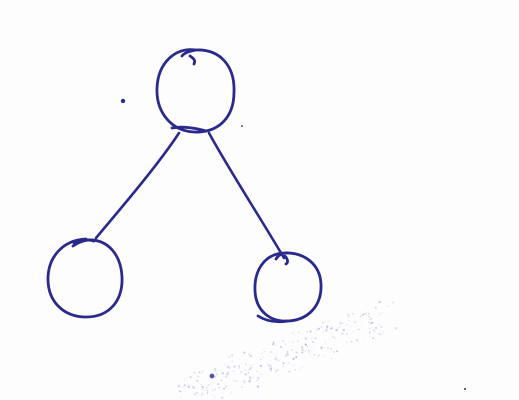 Image resolution: width=519 pixels, height=400 pixels. Describe the element at coordinates (85, 278) in the screenshot. I see `tree-node-left-child` at that location.